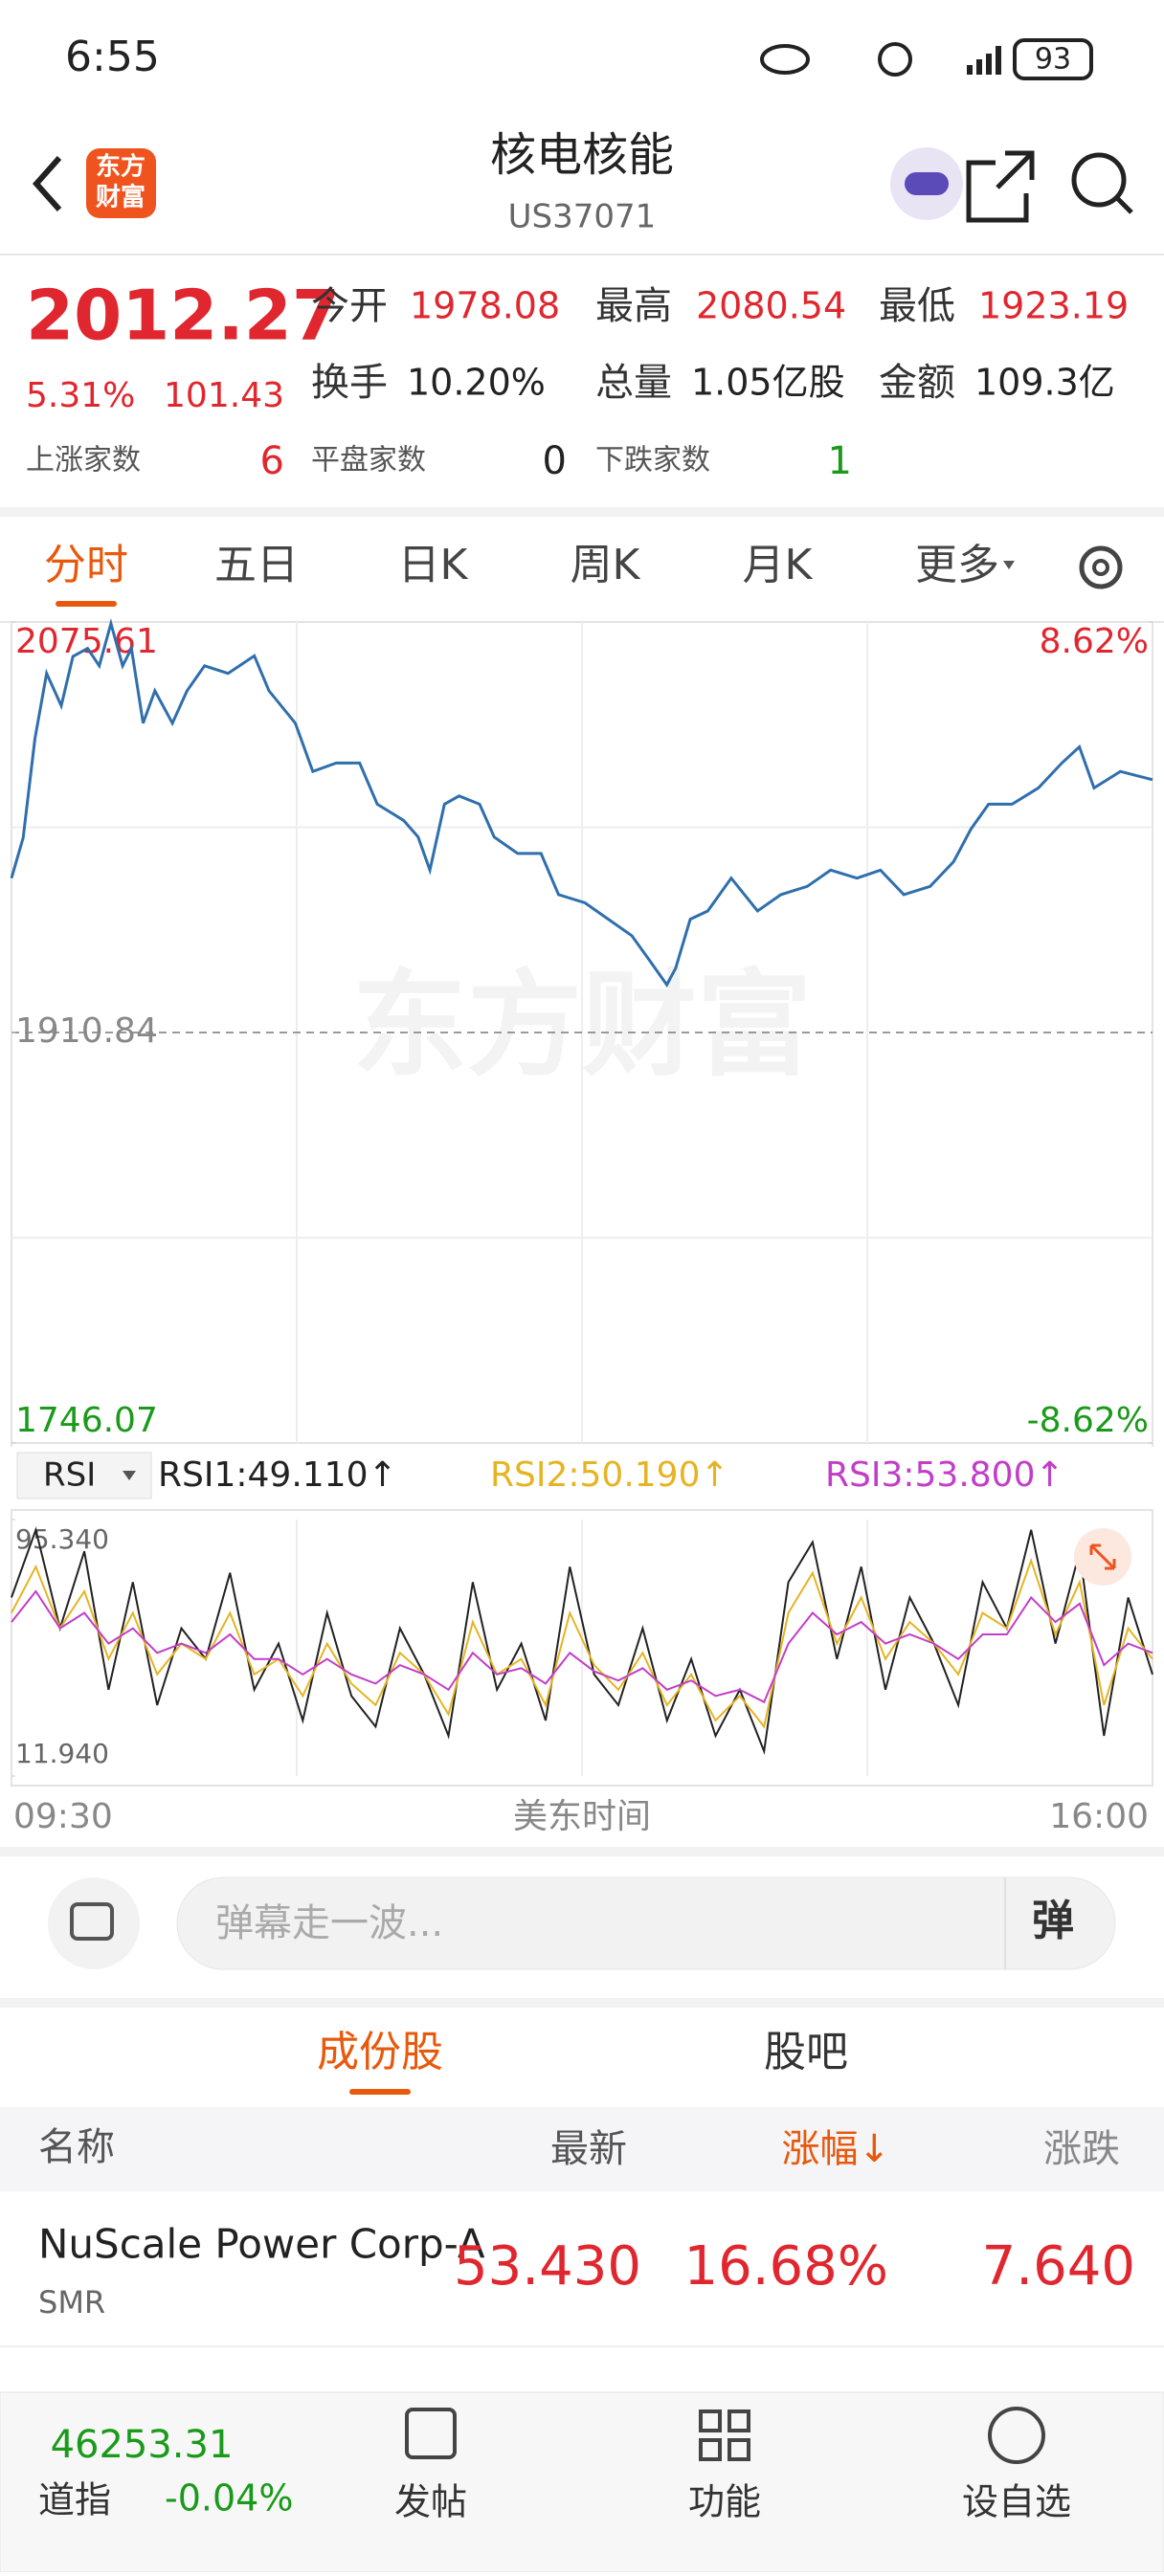 This screenshot has width=1164, height=2576. I want to click on chart-tab: 月K, so click(779, 565).